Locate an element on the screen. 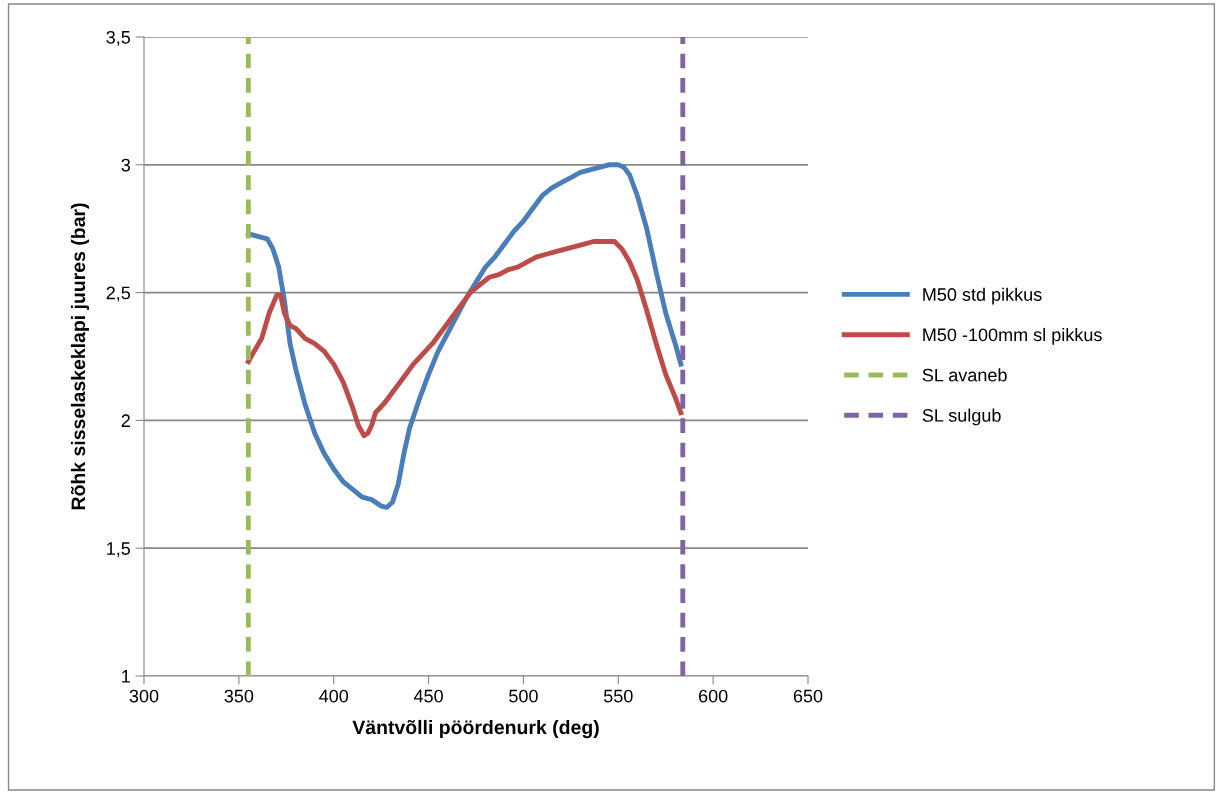  x-tick-label: 650 is located at coordinates (808, 696).